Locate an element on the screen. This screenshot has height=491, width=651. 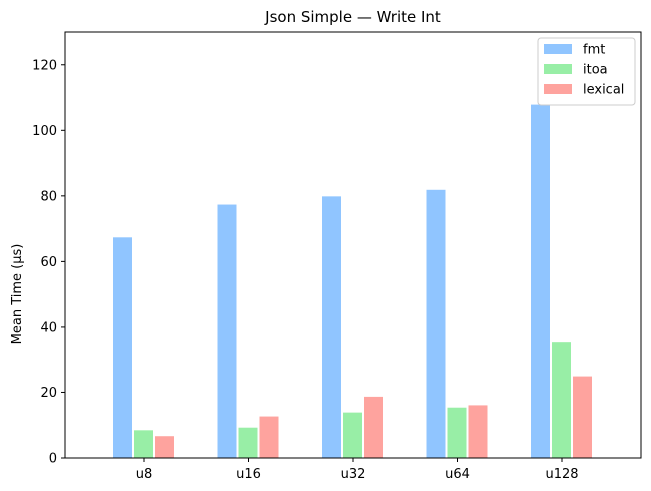
bar-fmt-u16 is located at coordinates (227, 331).